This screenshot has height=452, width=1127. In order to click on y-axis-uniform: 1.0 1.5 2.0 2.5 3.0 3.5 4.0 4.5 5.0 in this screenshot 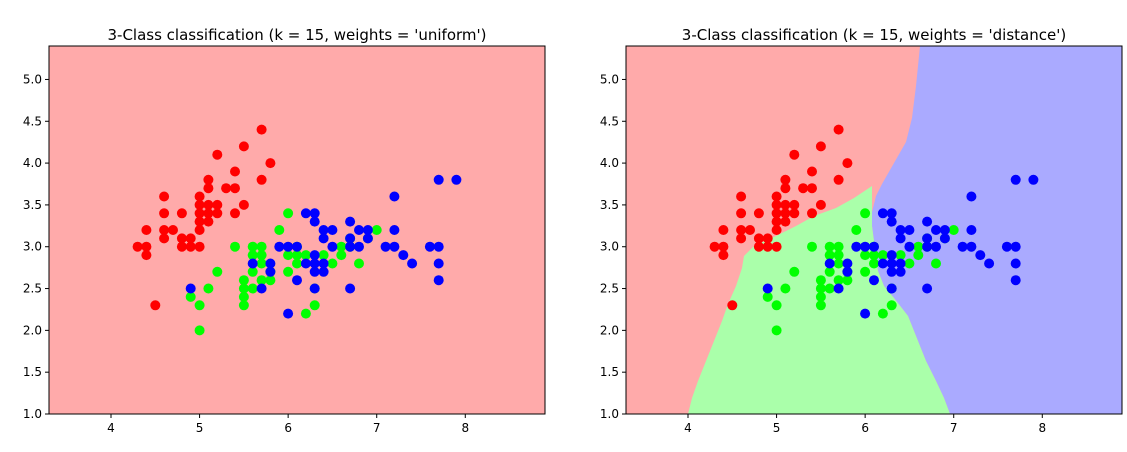, I will do `click(36, 246)`.